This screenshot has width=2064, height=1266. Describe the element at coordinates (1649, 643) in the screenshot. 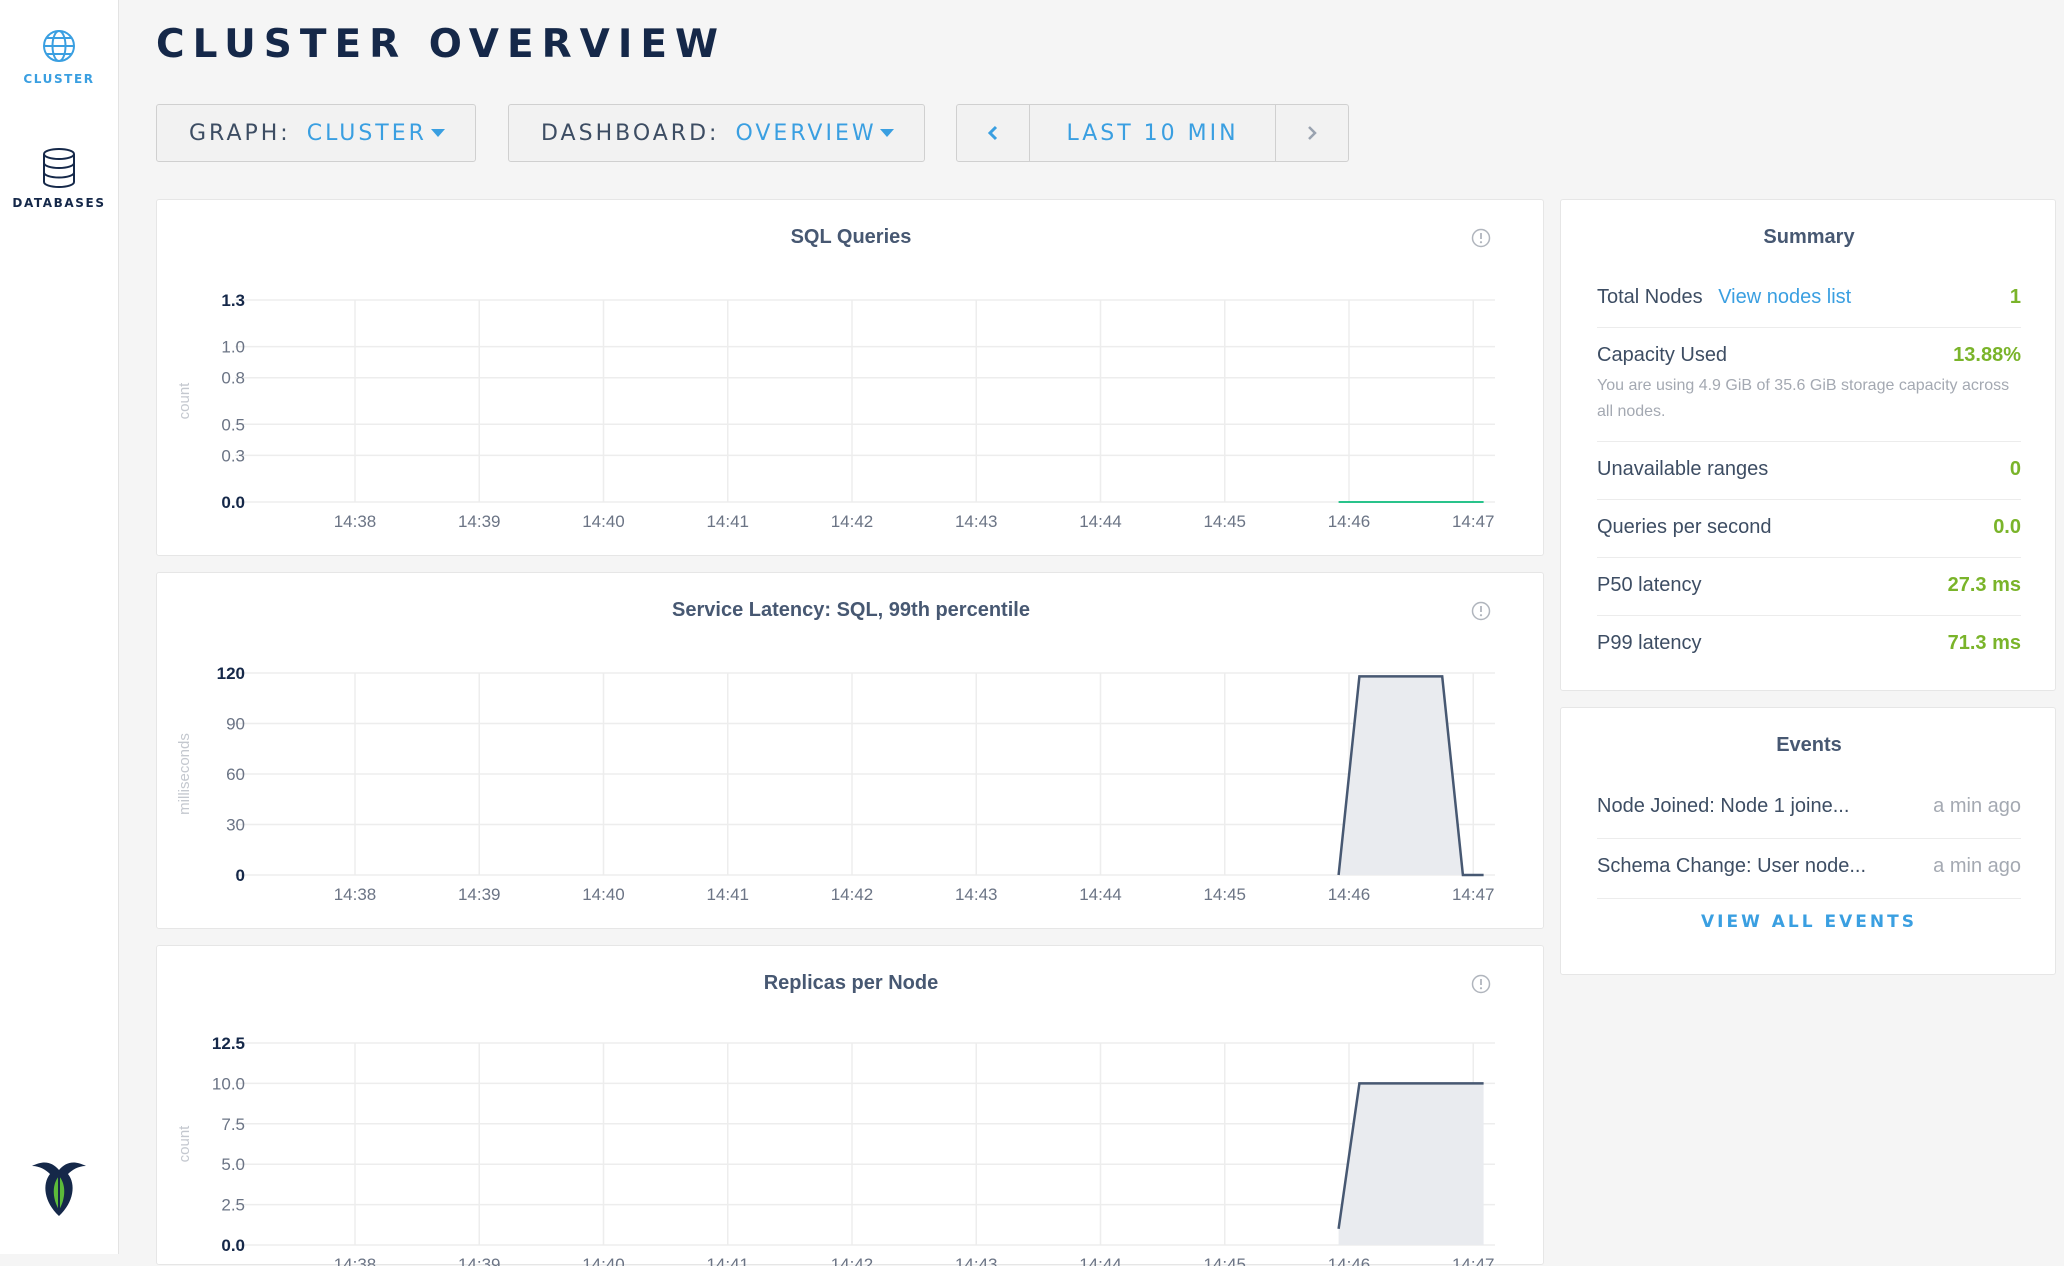

I see `summary-label: P99 latency` at that location.